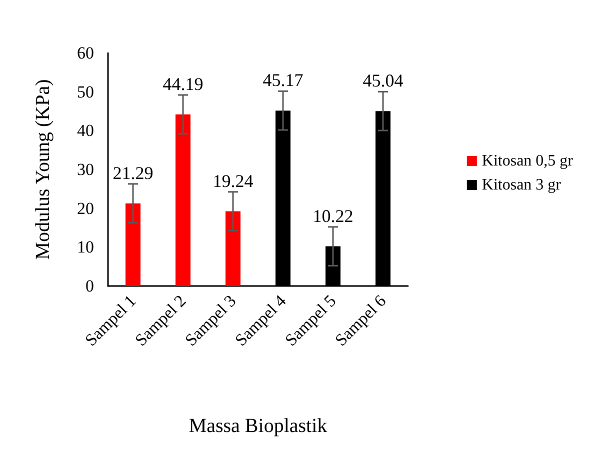  Describe the element at coordinates (233, 180) in the screenshot. I see `data-label: 19.24` at that location.